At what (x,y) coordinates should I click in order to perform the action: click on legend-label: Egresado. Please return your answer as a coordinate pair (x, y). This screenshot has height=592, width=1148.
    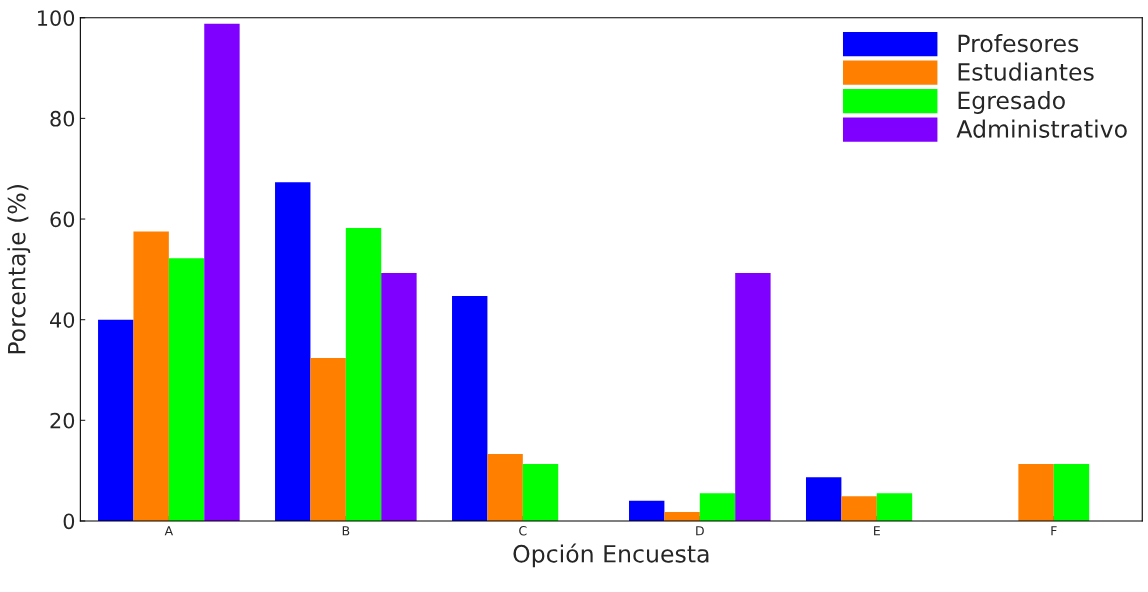
    Looking at the image, I should click on (1011, 102).